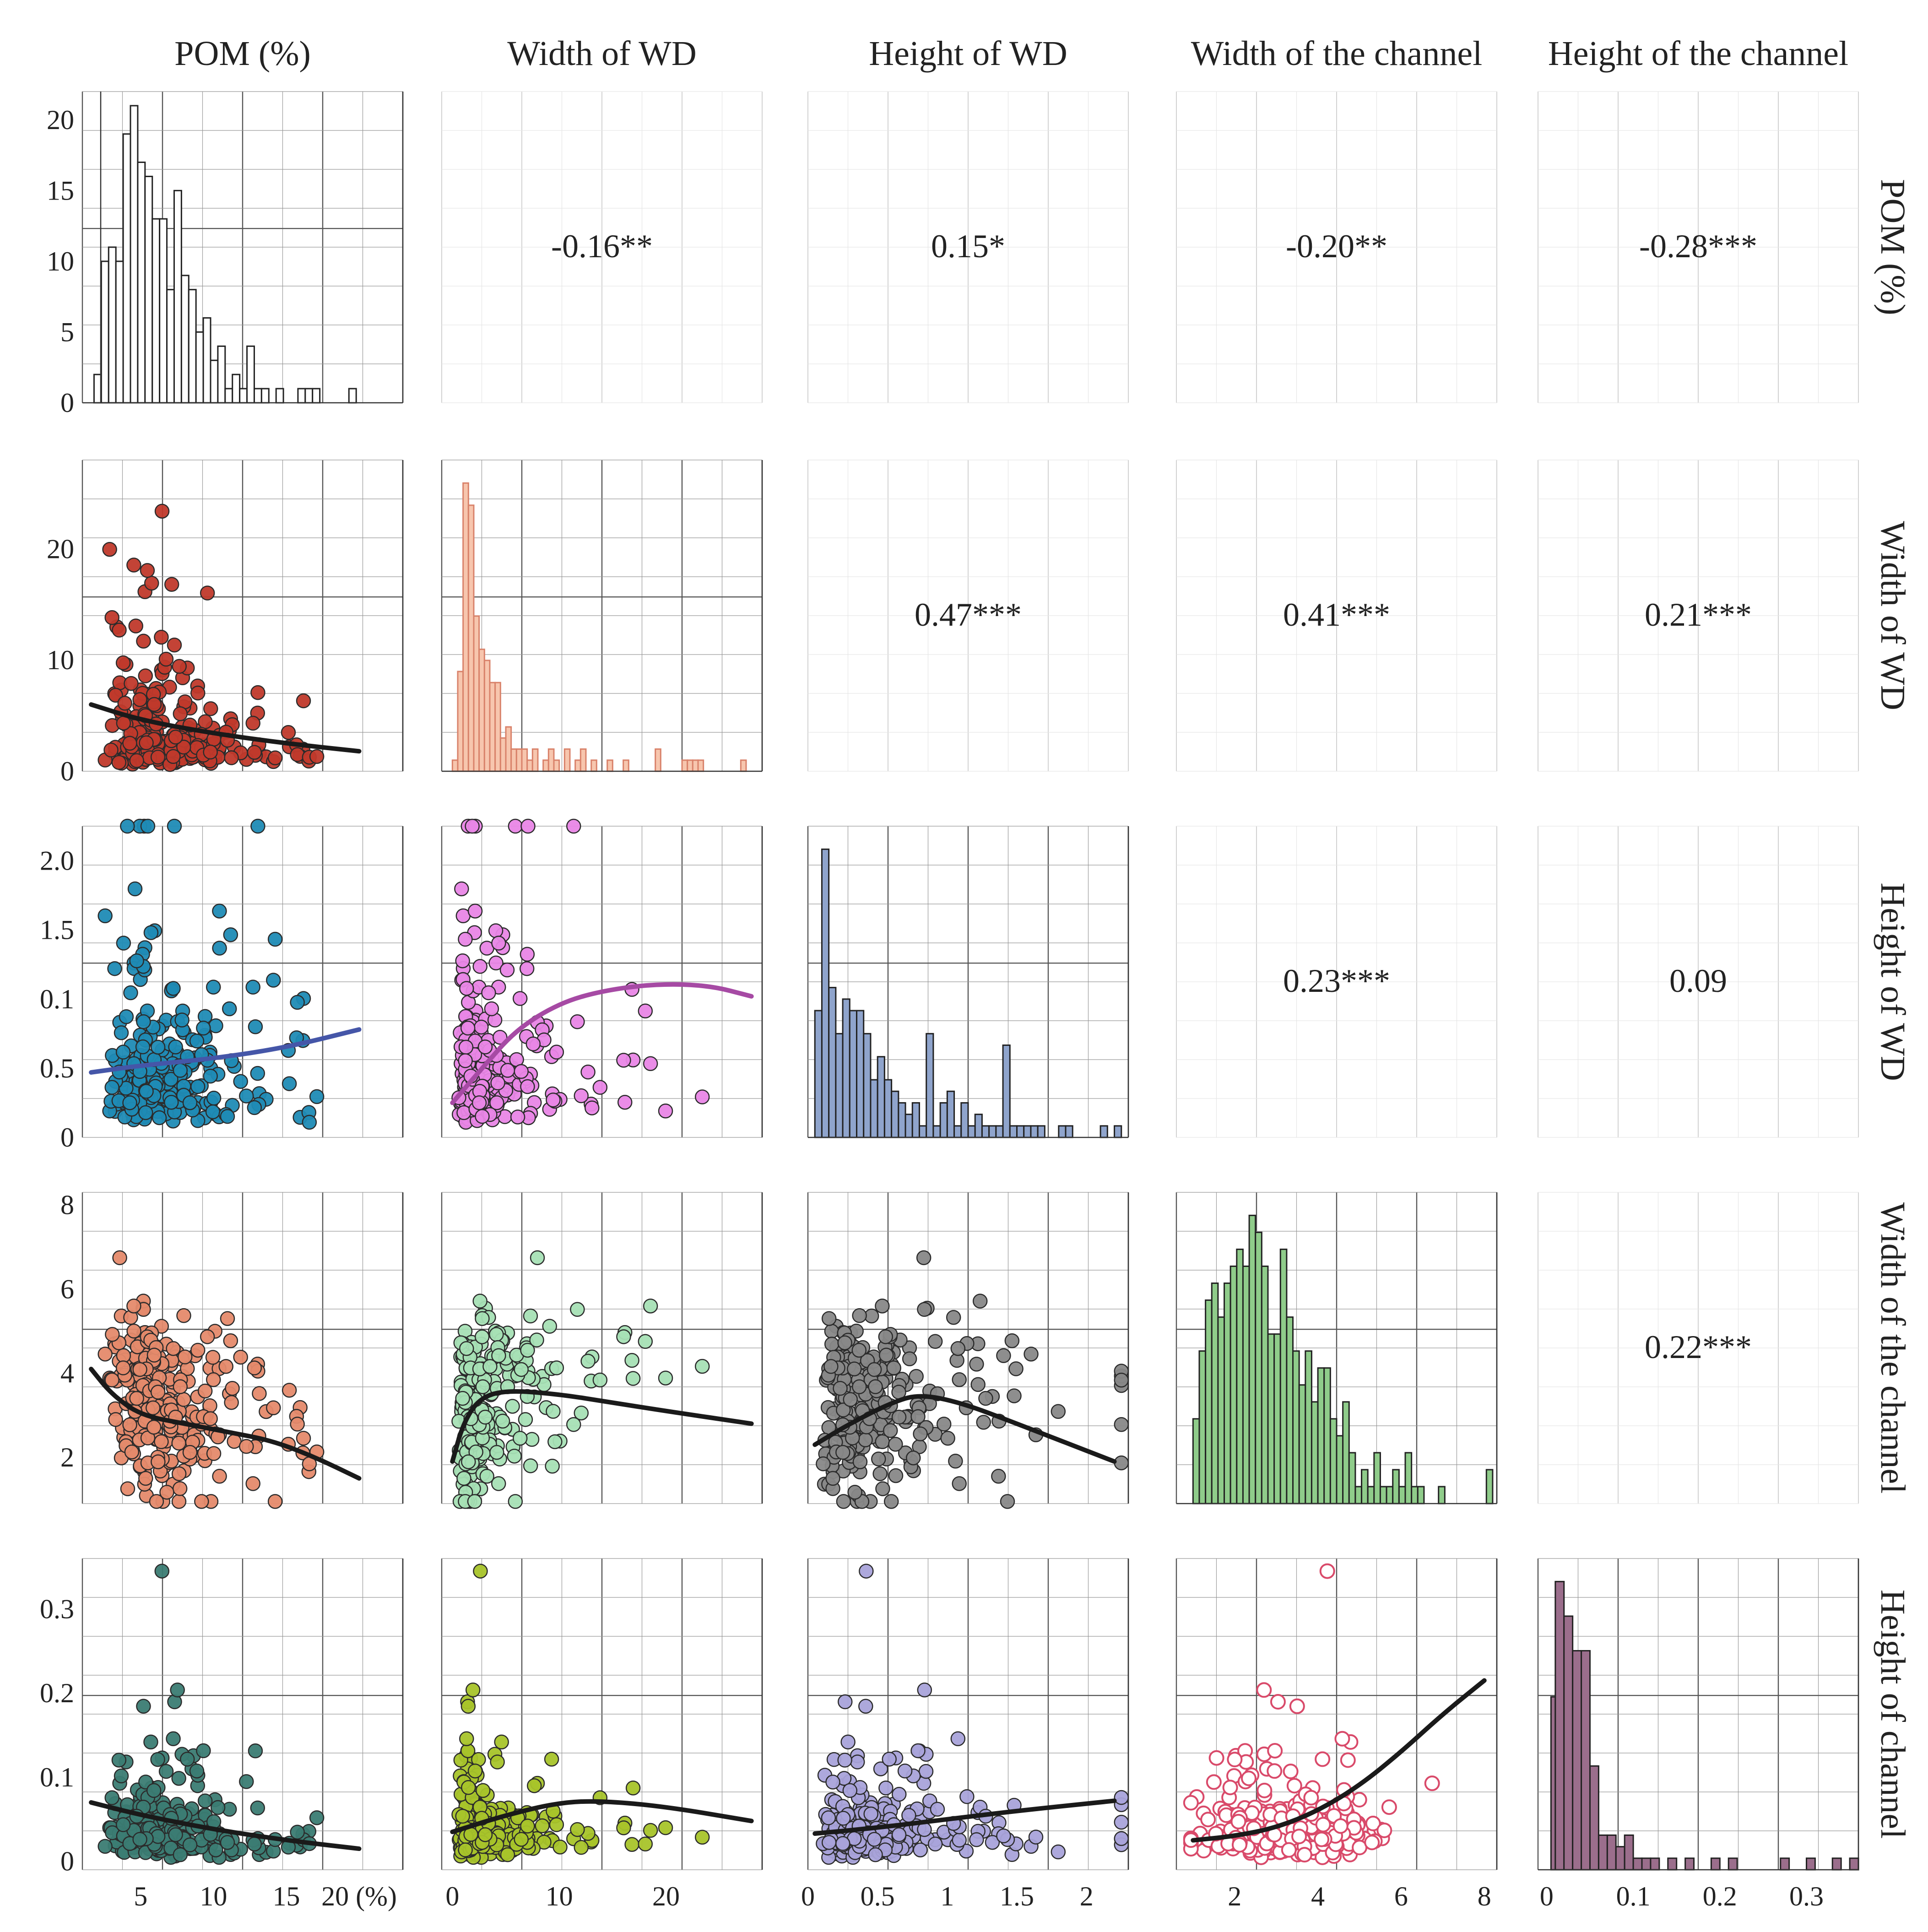 Image resolution: width=1928 pixels, height=1932 pixels. I want to click on x-tick-label: 8, so click(1484, 1896).